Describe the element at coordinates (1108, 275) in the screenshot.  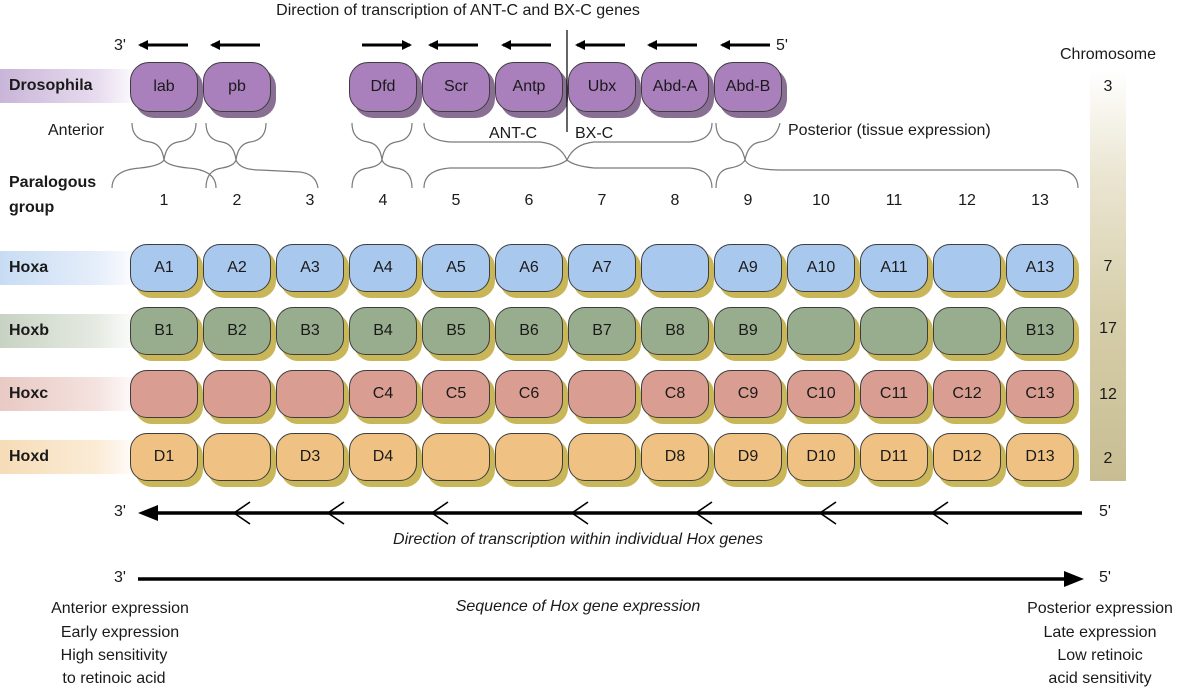
I see `chromosome-bar` at that location.